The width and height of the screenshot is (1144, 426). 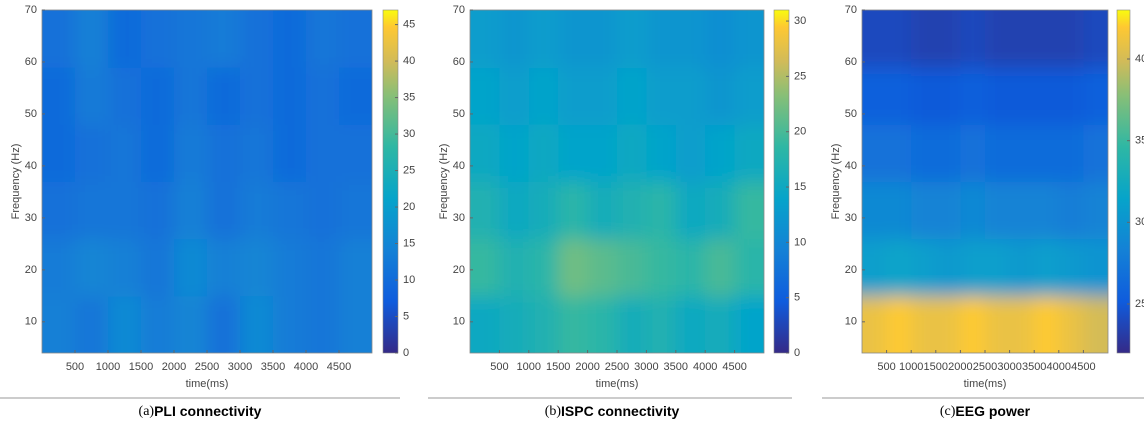 I want to click on y-tick-label: 70, so click(x=31, y=10).